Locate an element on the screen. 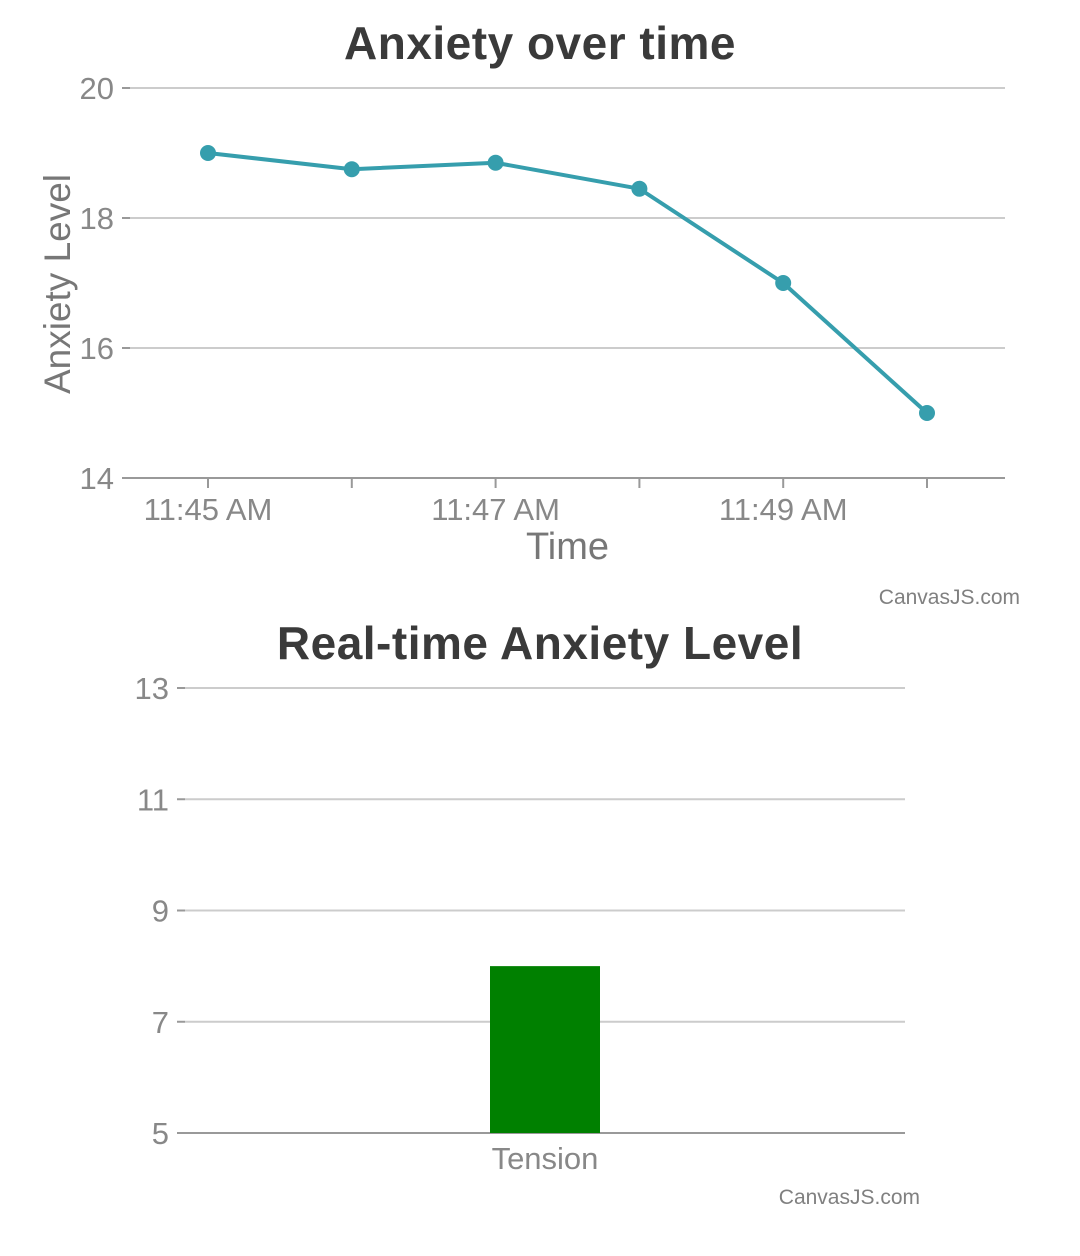 This screenshot has height=1256, width=1080. category-label: Tension is located at coordinates (545, 1158).